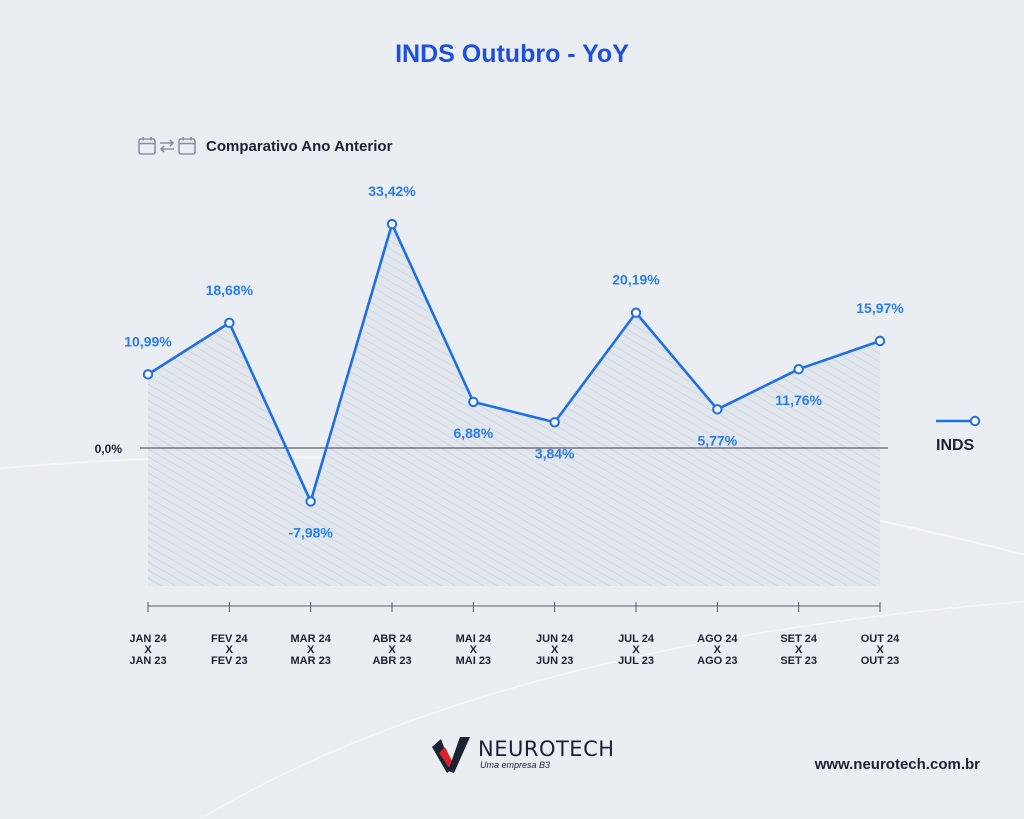 This screenshot has width=1024, height=819. Describe the element at coordinates (512, 54) in the screenshot. I see `chart-title: INDS Outubro - YoY` at that location.